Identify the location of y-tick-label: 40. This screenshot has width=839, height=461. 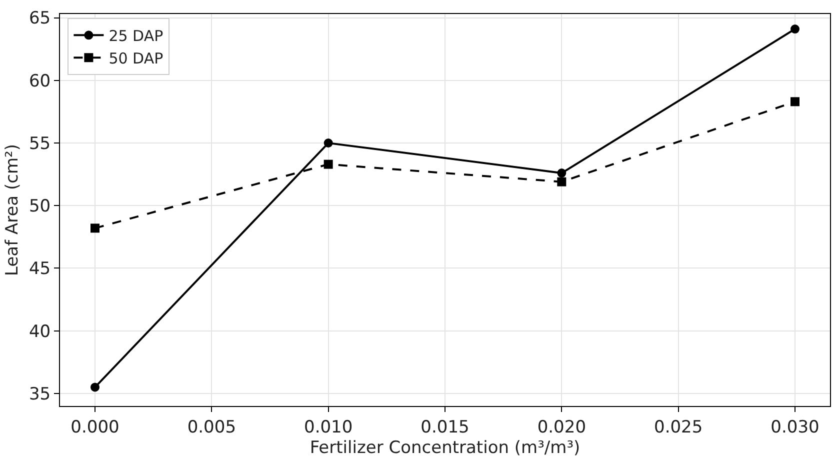
(39, 332).